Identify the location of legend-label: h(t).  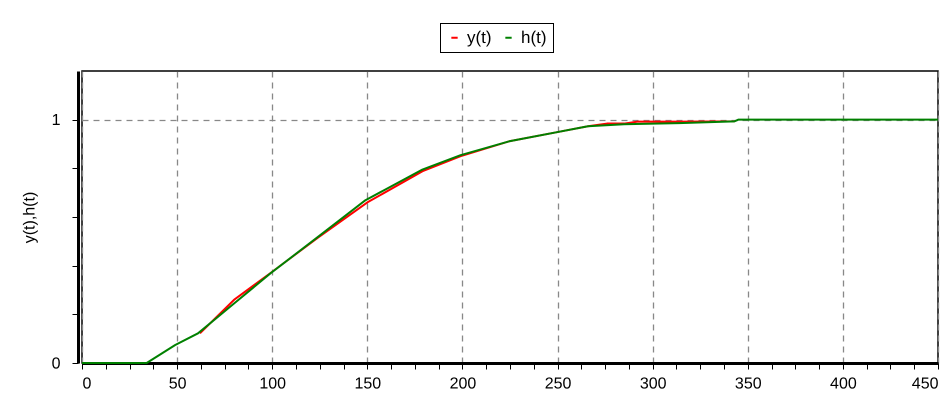
(533, 37).